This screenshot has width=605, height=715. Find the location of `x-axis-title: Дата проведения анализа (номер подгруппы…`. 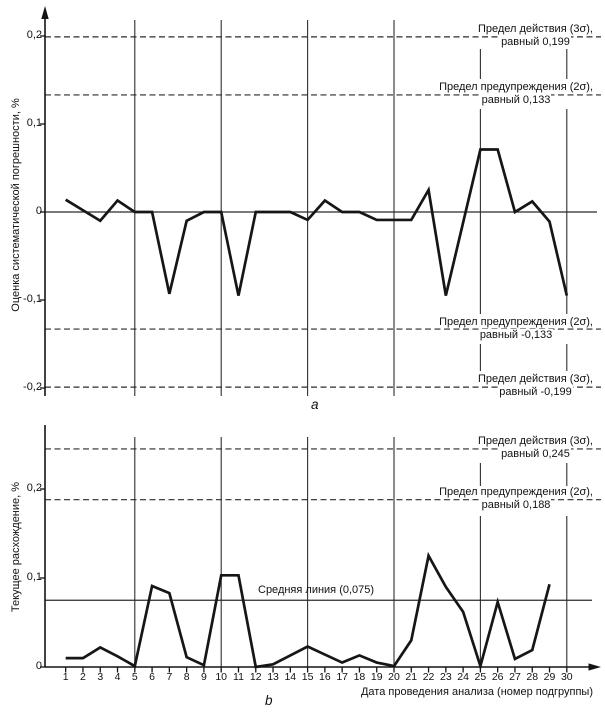

x-axis-title: Дата проведения анализа (номер подгруппы… is located at coordinates (476, 692).